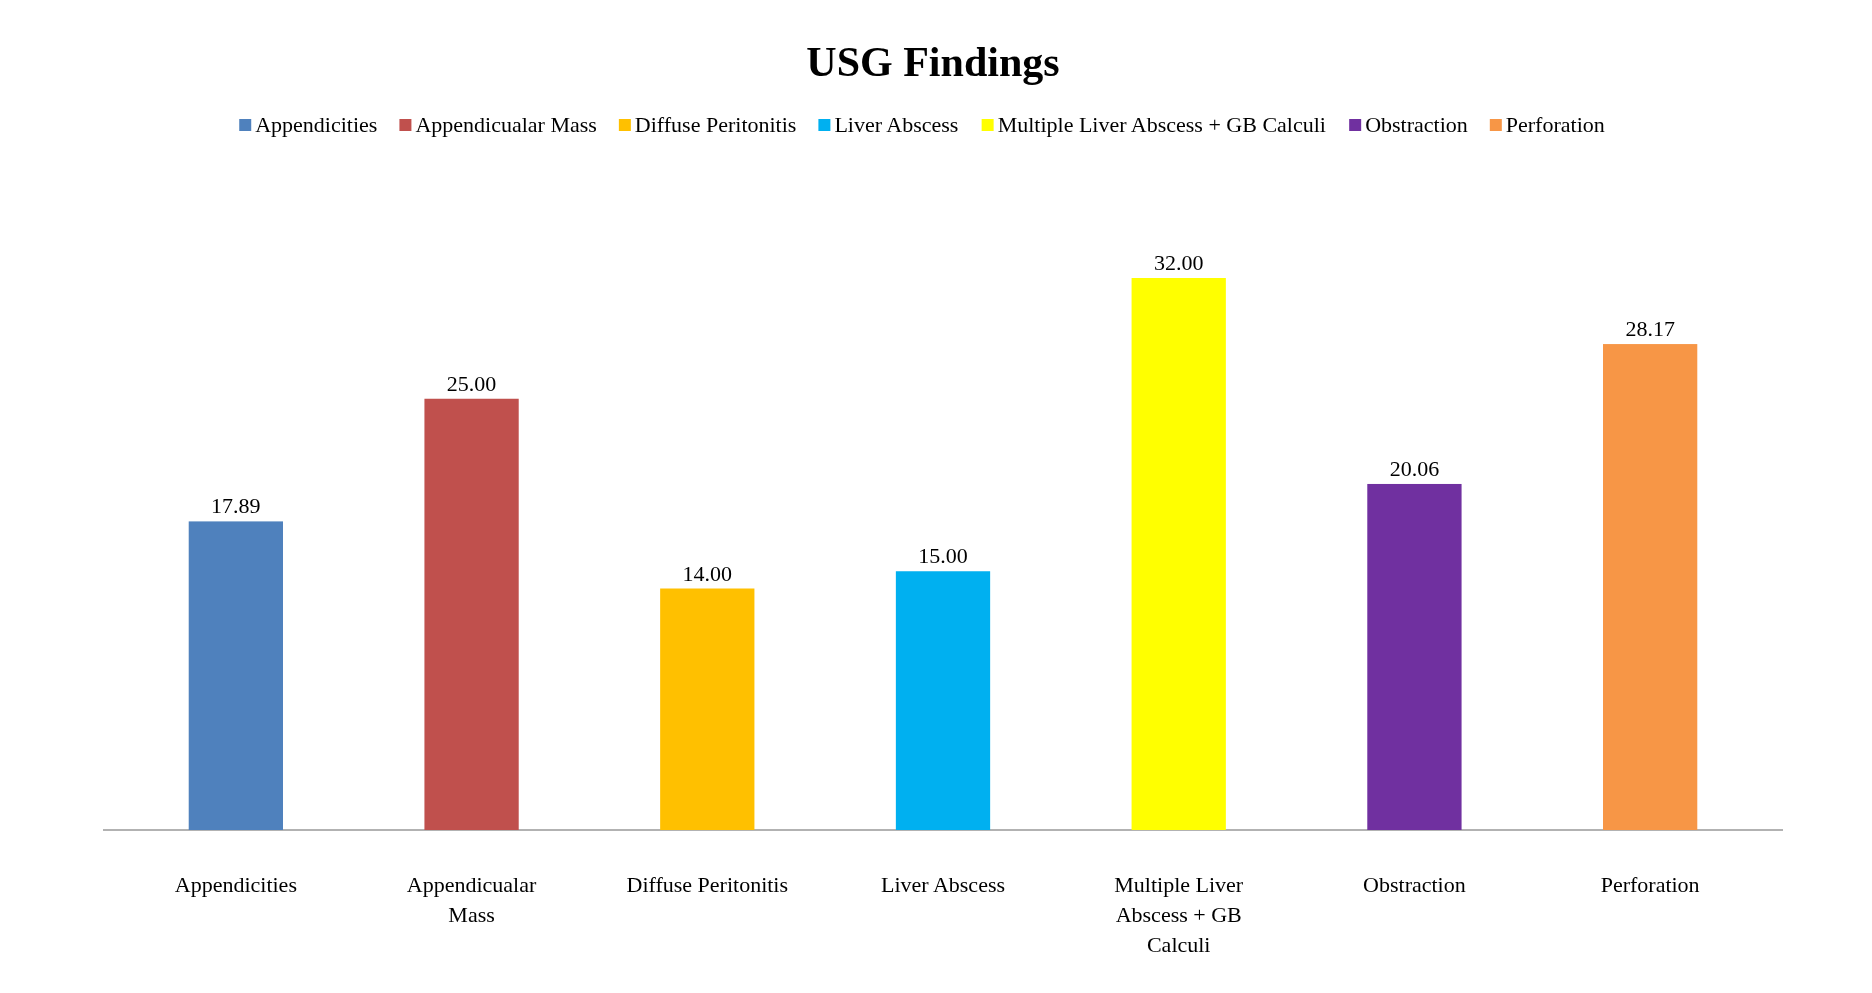 The width and height of the screenshot is (1872, 993). I want to click on data-label: 14.00, so click(707, 573).